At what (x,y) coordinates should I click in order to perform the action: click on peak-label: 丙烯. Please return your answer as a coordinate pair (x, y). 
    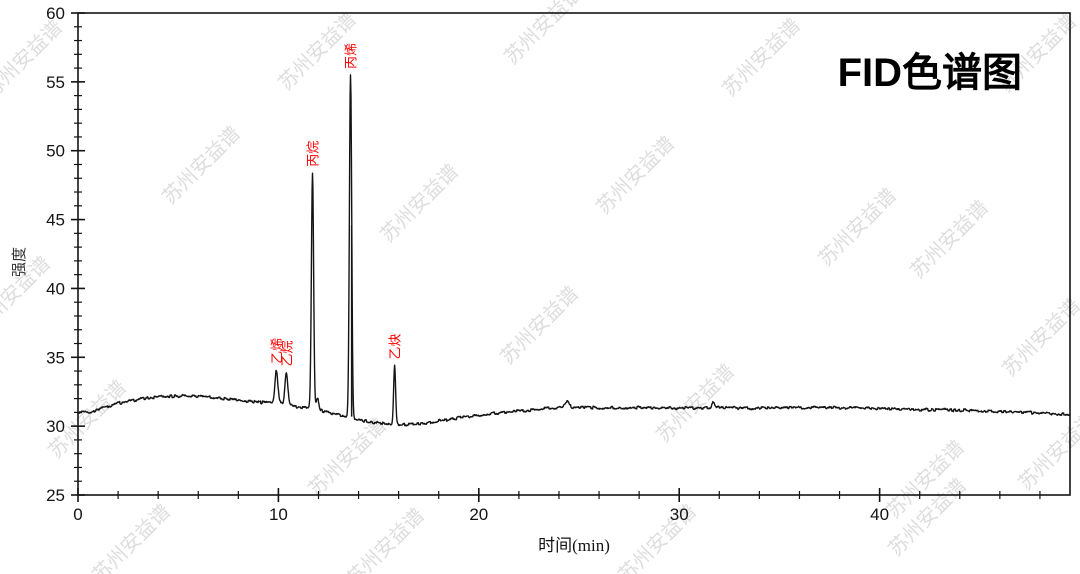
    Looking at the image, I should click on (351, 56).